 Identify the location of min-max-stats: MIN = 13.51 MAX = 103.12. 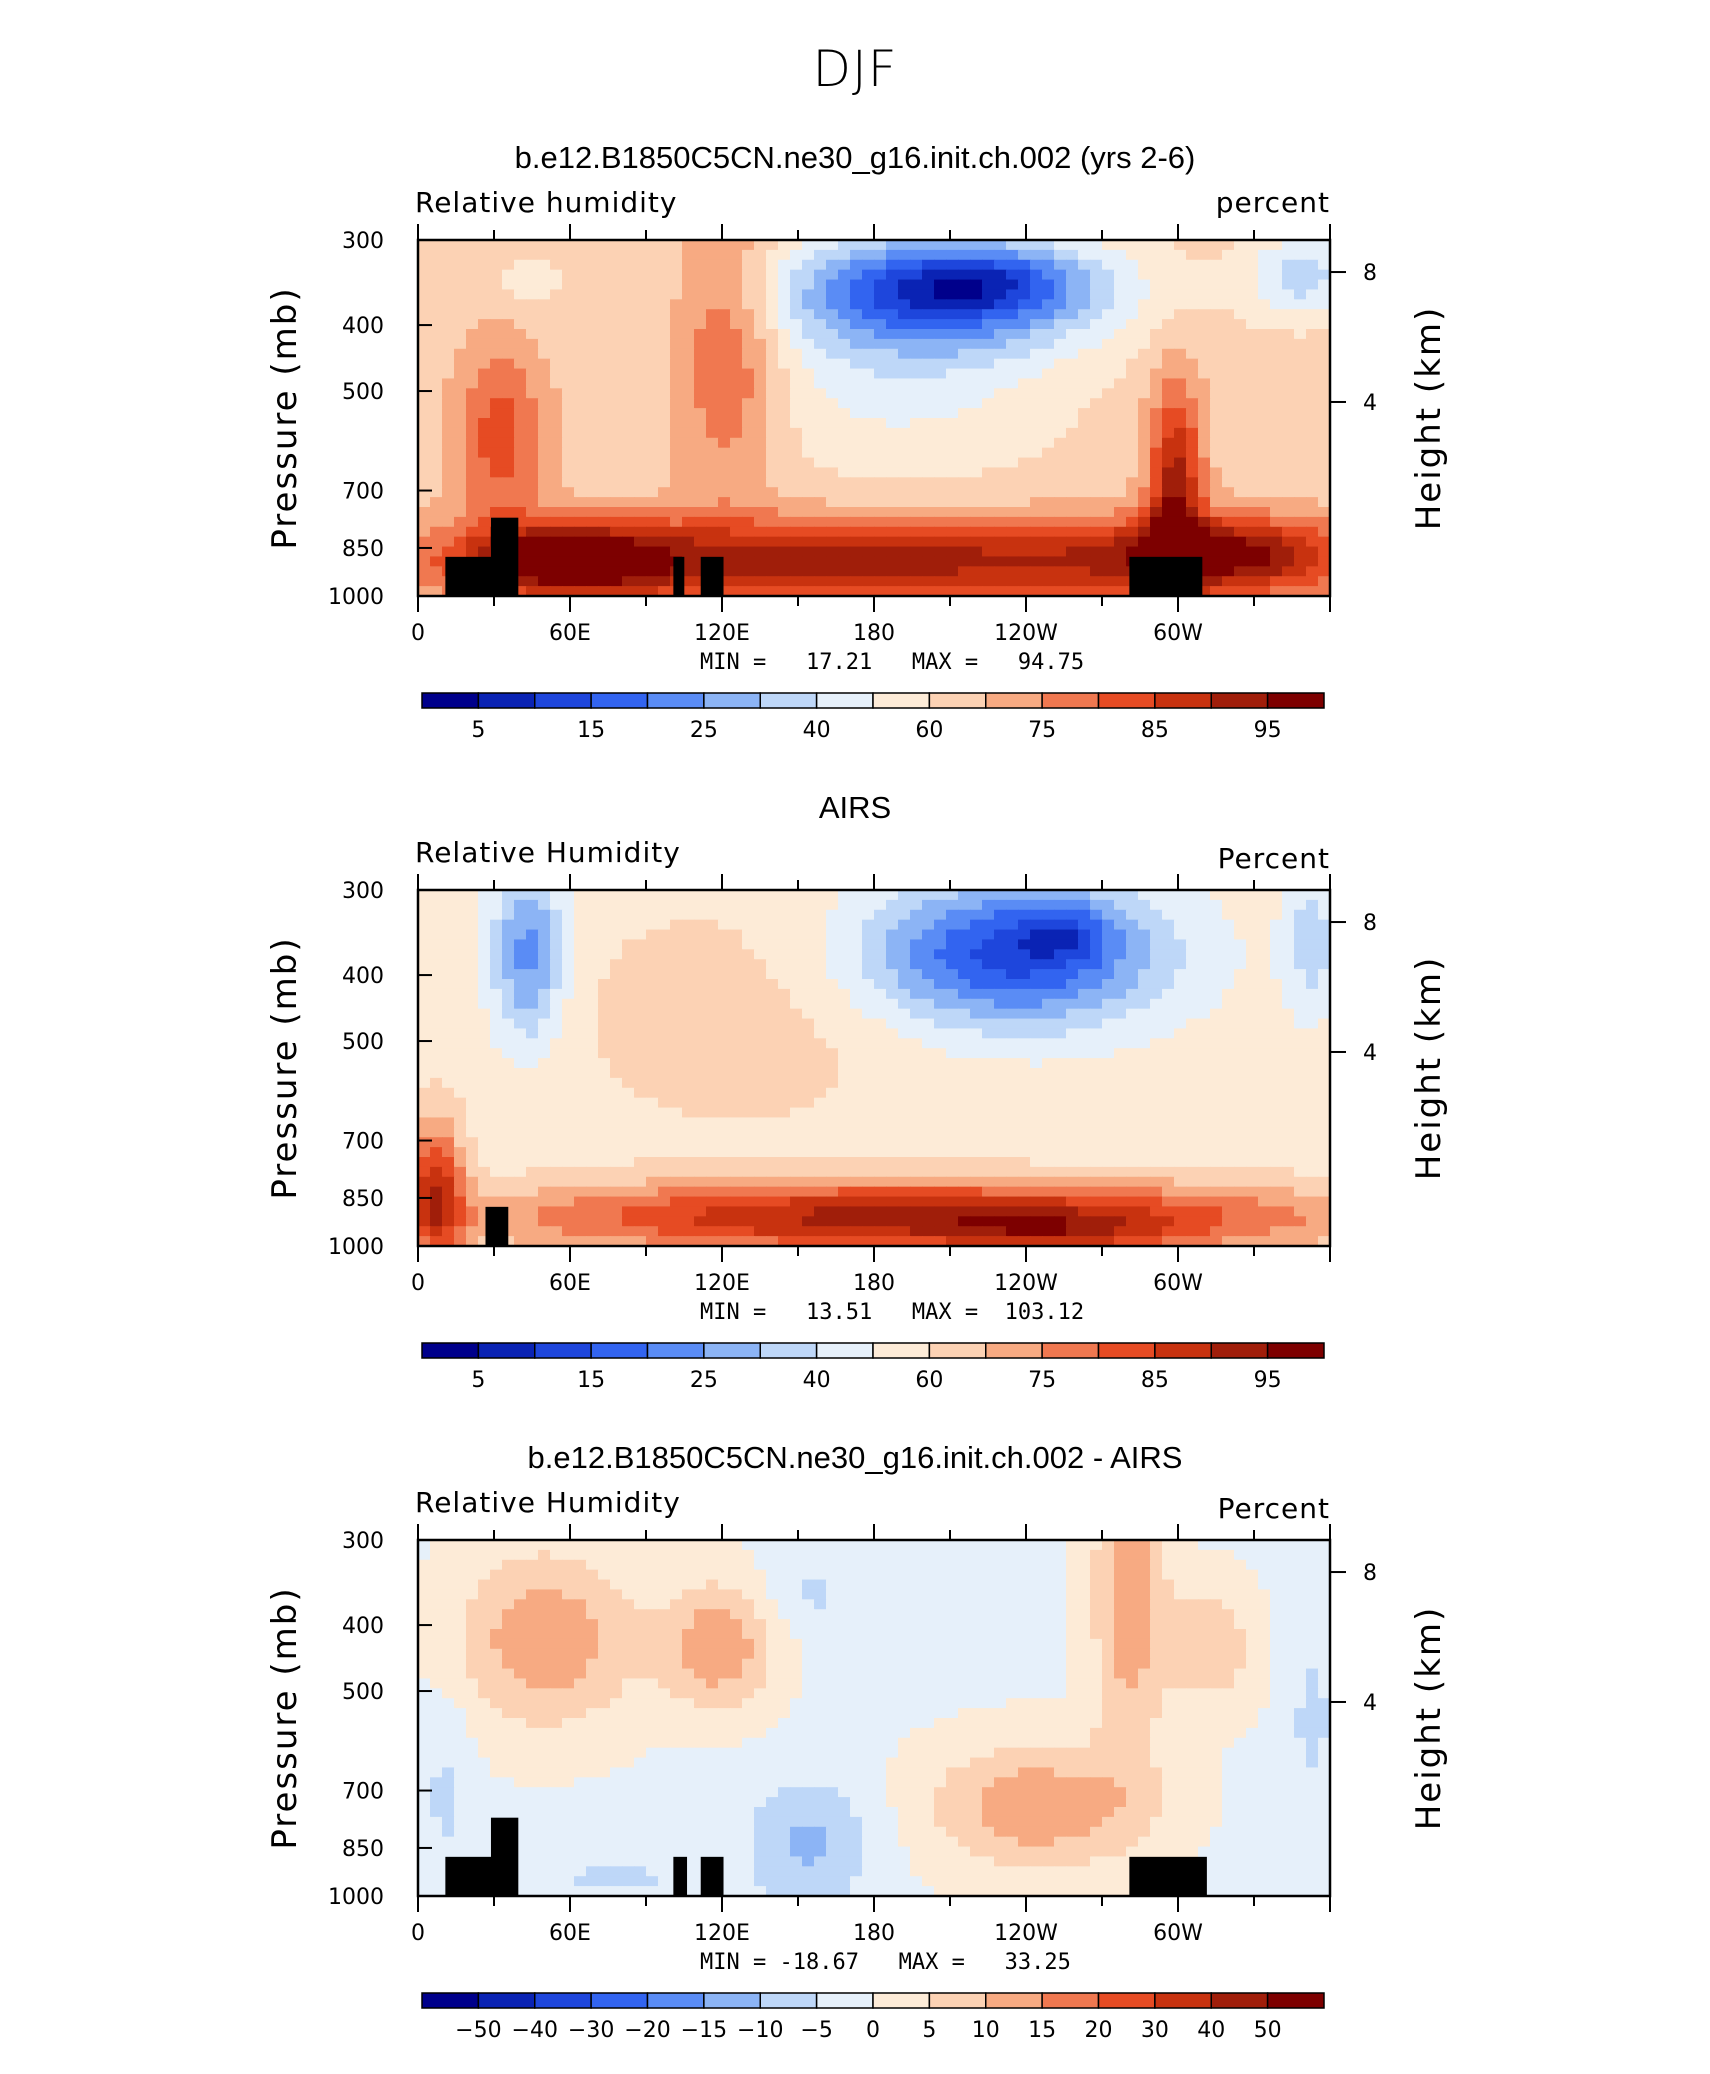
(892, 1312).